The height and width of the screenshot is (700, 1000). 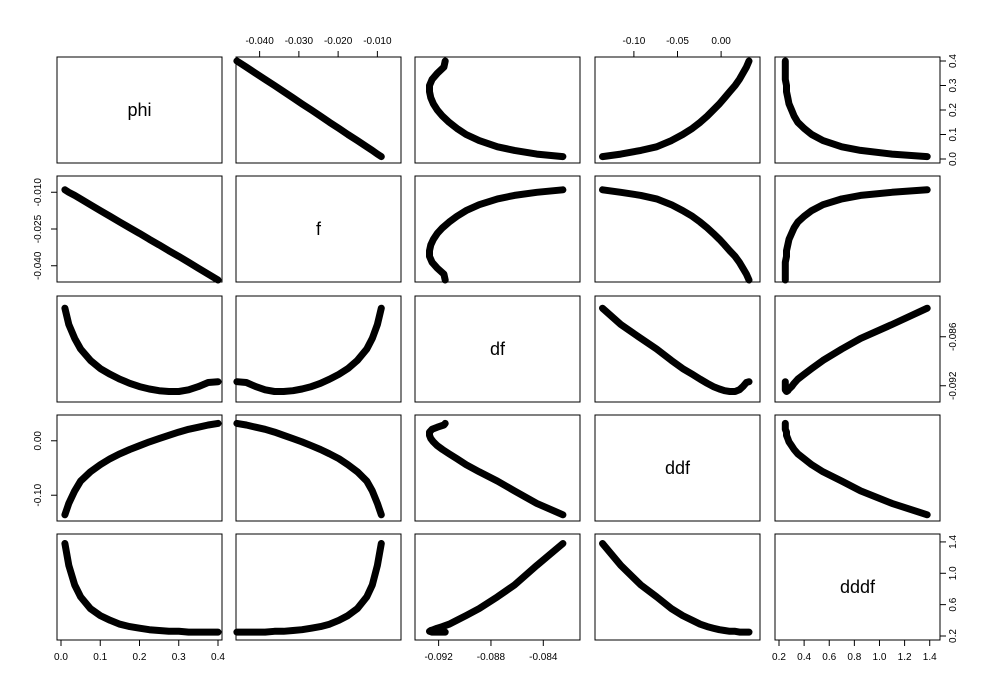 I want to click on right-axis-phi: 0.0 0.1 0.2 0.3 0.4, so click(x=949, y=110).